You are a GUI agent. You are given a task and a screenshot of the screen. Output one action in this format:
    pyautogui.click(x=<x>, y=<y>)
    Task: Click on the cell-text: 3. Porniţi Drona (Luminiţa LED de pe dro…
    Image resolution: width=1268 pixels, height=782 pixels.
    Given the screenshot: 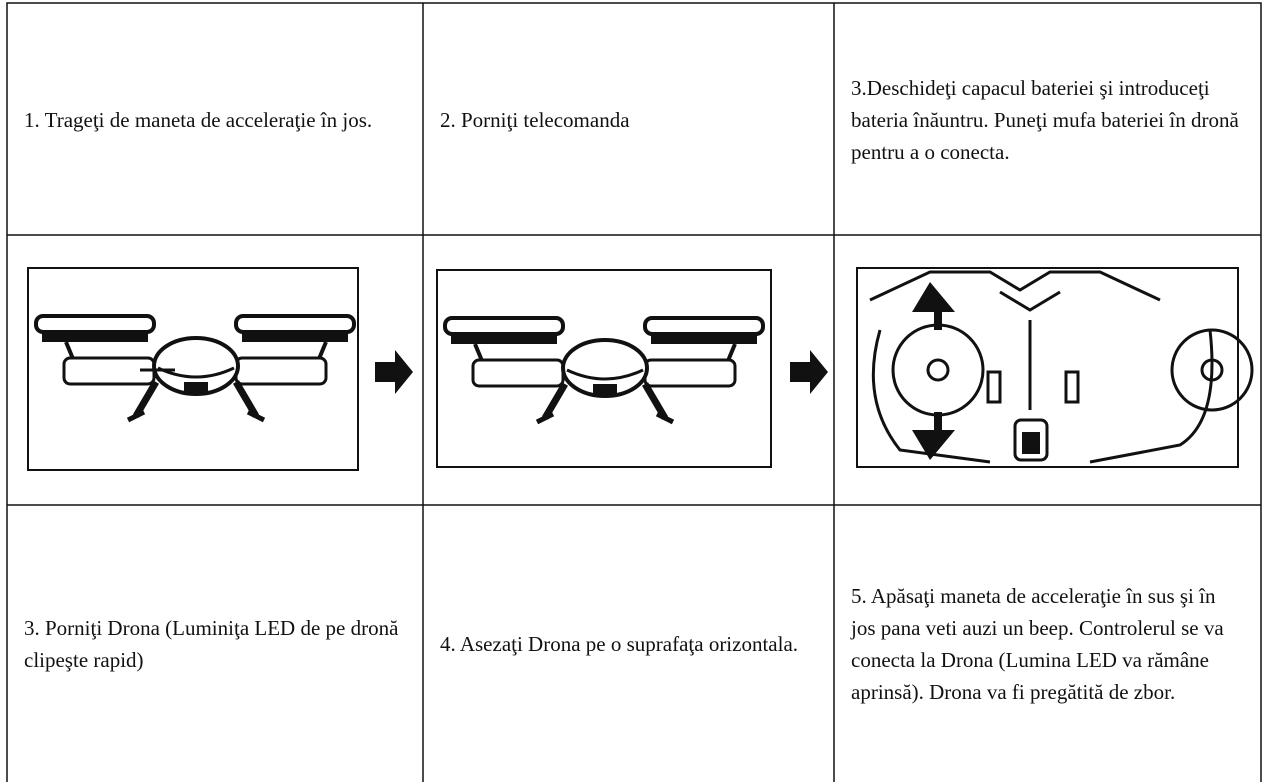 What is the action you would take?
    pyautogui.click(x=211, y=644)
    